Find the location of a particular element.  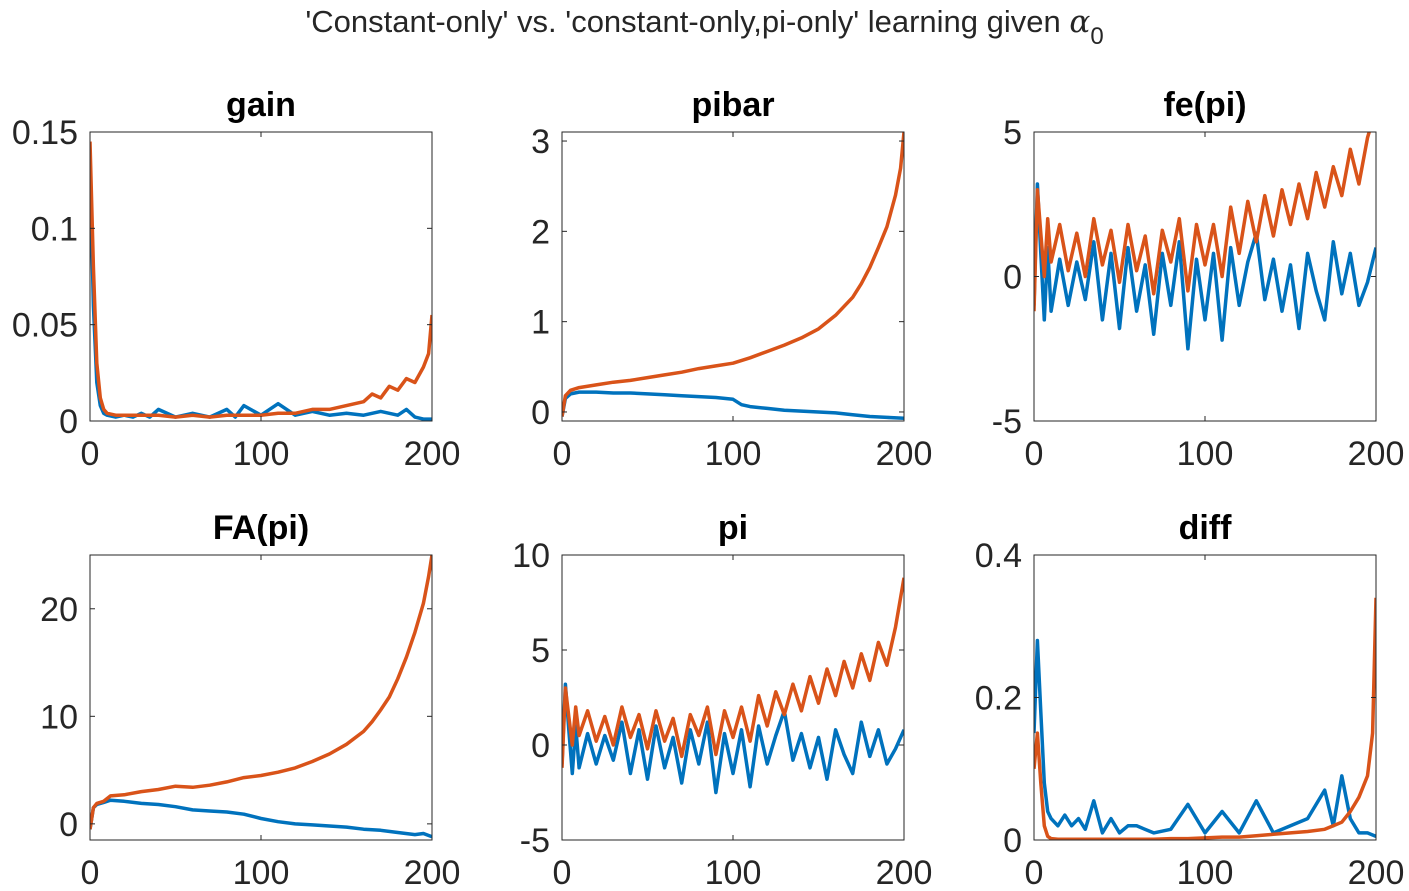

subplot-title: fe(pi) is located at coordinates (1204, 105).